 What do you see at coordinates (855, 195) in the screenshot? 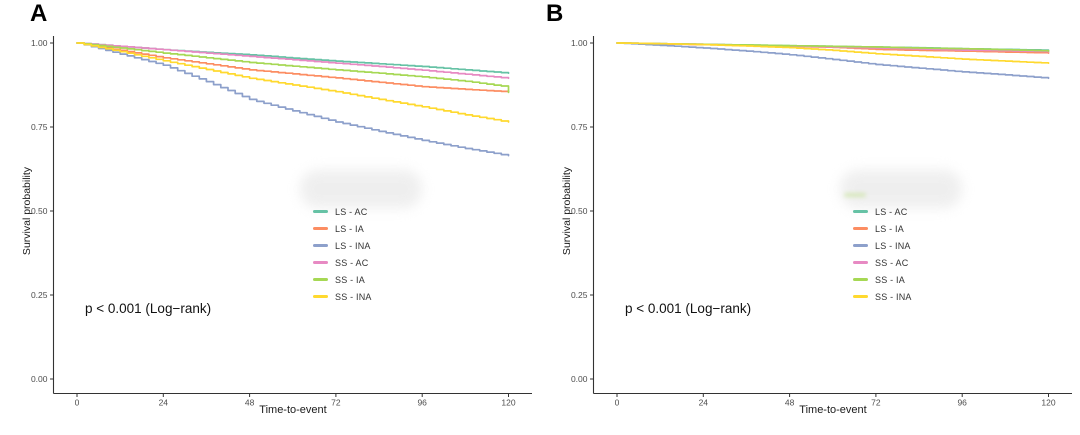
I see `redacted-legend-artifact` at bounding box center [855, 195].